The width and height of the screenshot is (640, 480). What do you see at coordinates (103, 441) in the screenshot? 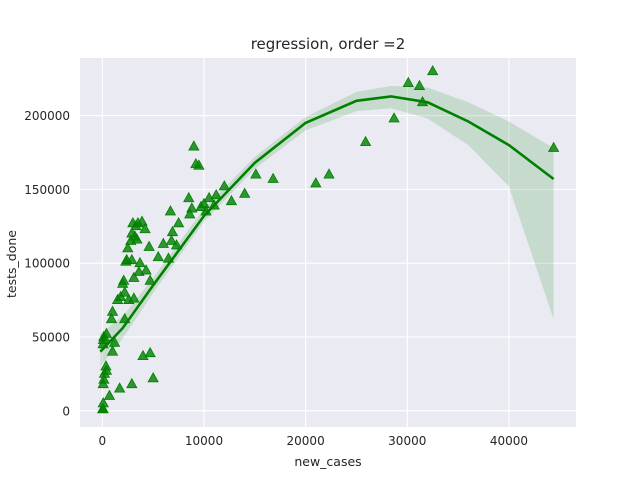
I see `x-tick-label: 0` at bounding box center [103, 441].